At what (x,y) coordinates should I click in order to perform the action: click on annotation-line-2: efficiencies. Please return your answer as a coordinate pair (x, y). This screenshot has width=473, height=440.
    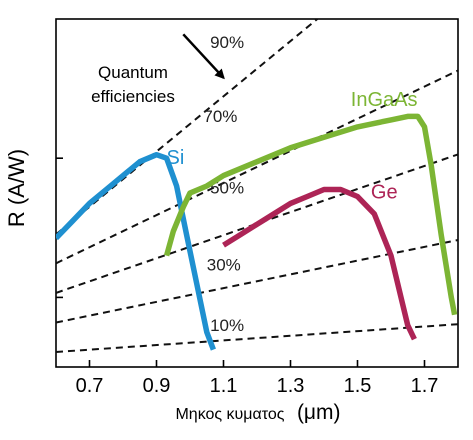
    Looking at the image, I should click on (133, 96).